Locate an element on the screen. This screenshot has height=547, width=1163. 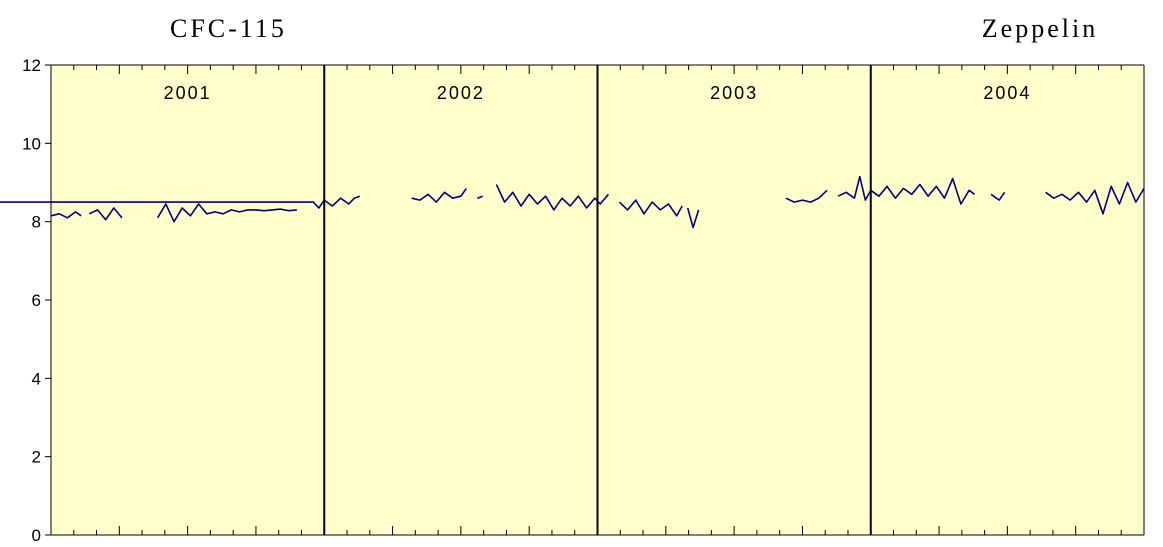
year-label: 2004 is located at coordinates (1007, 93).